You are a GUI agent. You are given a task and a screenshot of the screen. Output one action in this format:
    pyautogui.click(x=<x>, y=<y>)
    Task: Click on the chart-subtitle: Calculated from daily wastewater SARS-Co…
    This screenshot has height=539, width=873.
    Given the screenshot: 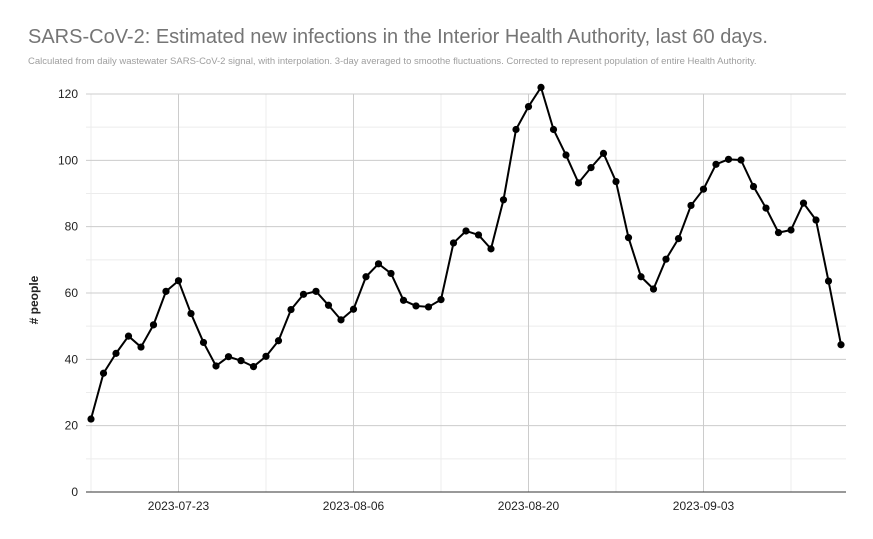 What is the action you would take?
    pyautogui.click(x=392, y=61)
    